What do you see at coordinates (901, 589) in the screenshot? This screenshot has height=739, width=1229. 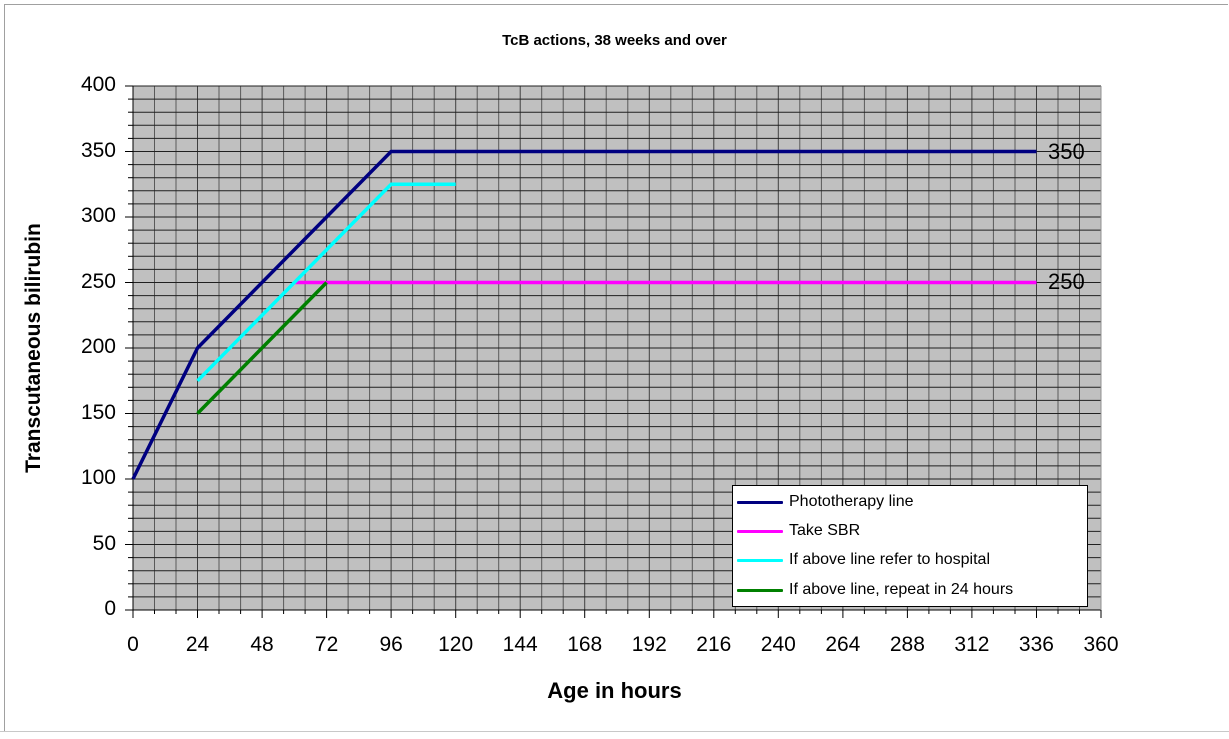 I see `legend-label: If above line, repeat in 24 hours` at bounding box center [901, 589].